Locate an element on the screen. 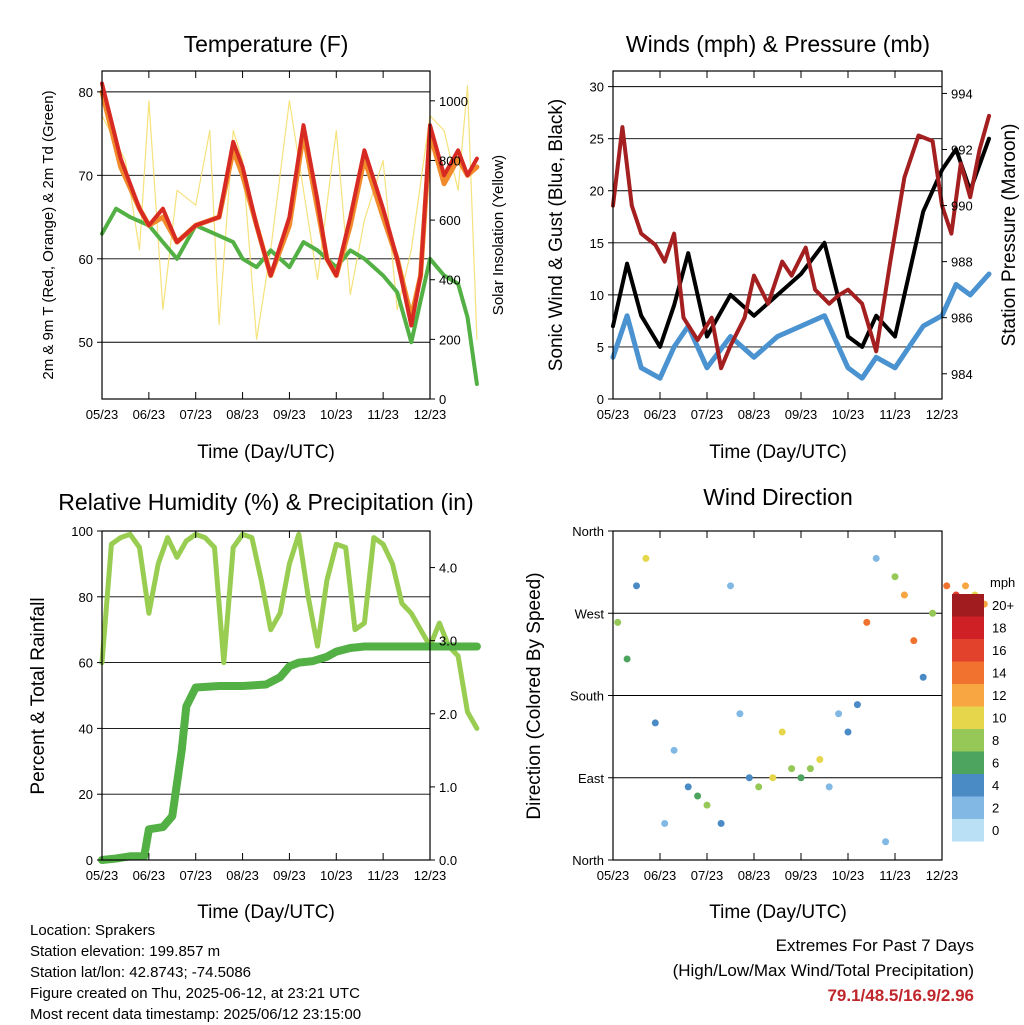 The width and height of the screenshot is (1024, 1025). y-right-tick-label: 400 is located at coordinates (450, 280).